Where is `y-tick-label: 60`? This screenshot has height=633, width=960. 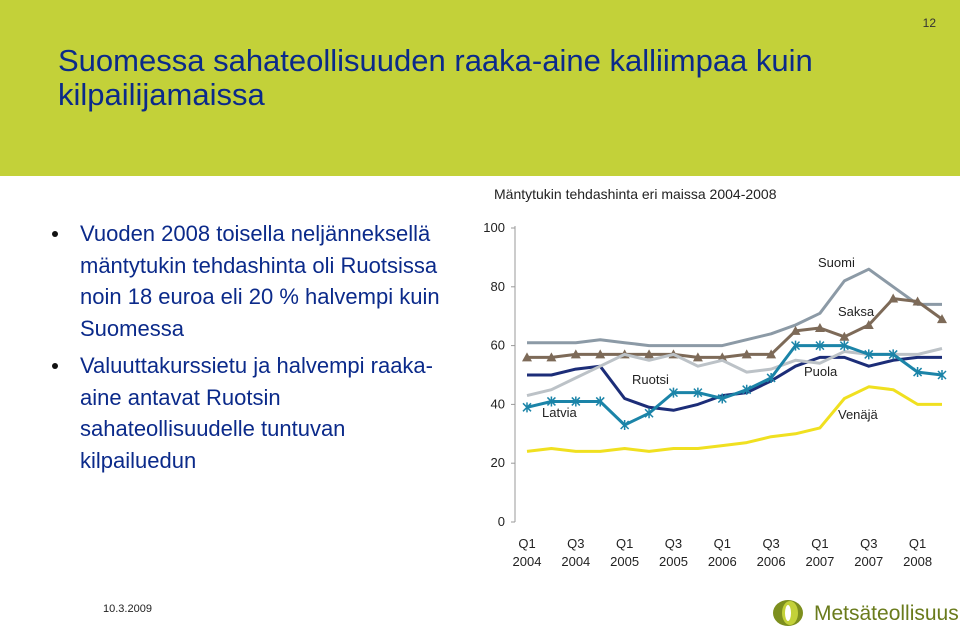 y-tick-label: 60 is located at coordinates (498, 345).